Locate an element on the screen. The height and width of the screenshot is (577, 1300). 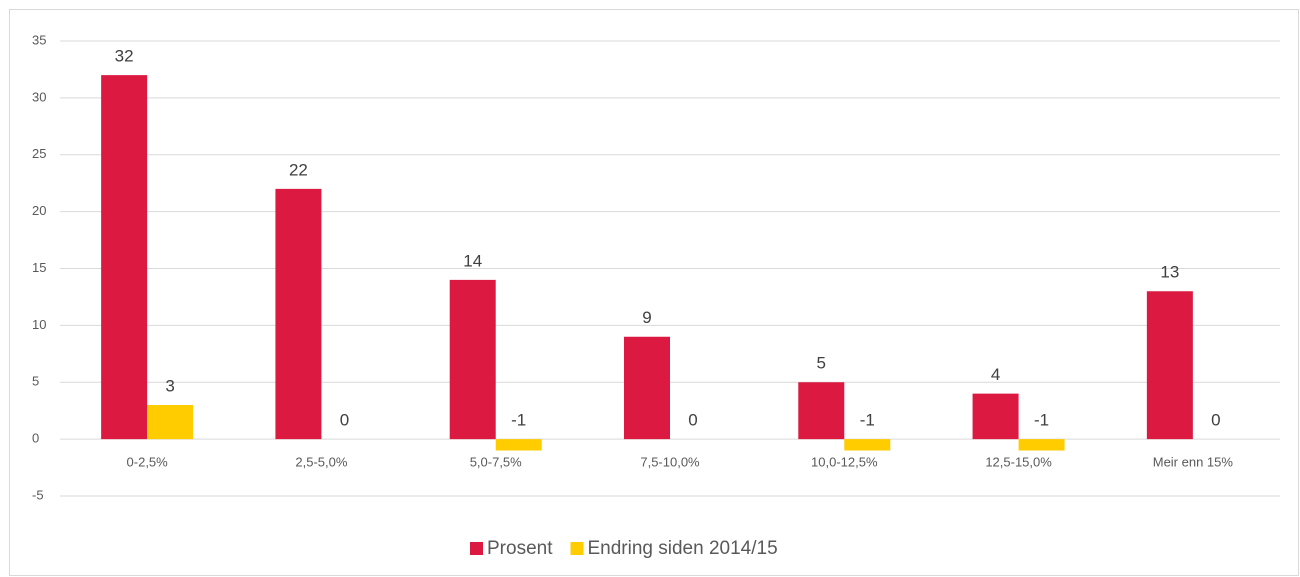
data-label: 9 is located at coordinates (646, 317).